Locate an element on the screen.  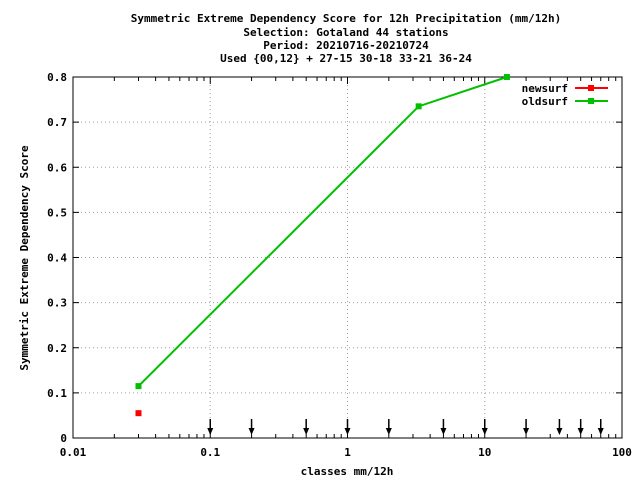
legend-marker-newsurf is located at coordinates (591, 88).